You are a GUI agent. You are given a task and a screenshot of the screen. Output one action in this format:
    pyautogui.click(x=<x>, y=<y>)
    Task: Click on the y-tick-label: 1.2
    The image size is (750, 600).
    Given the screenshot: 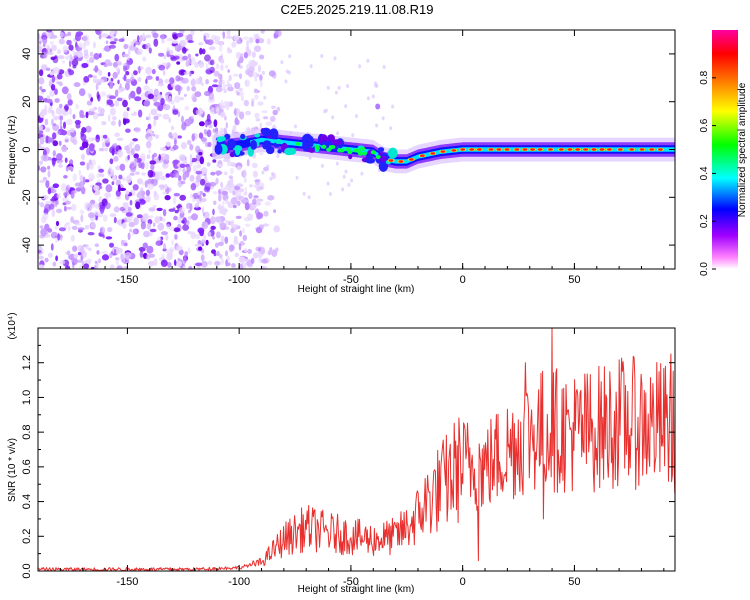 What is the action you would take?
    pyautogui.click(x=27, y=362)
    